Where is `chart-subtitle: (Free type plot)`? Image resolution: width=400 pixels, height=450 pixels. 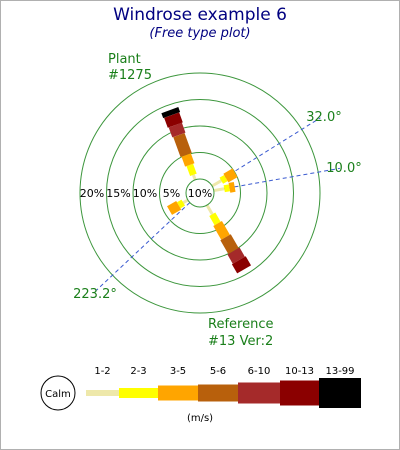 chart-subtitle: (Free type plot) is located at coordinates (200, 33).